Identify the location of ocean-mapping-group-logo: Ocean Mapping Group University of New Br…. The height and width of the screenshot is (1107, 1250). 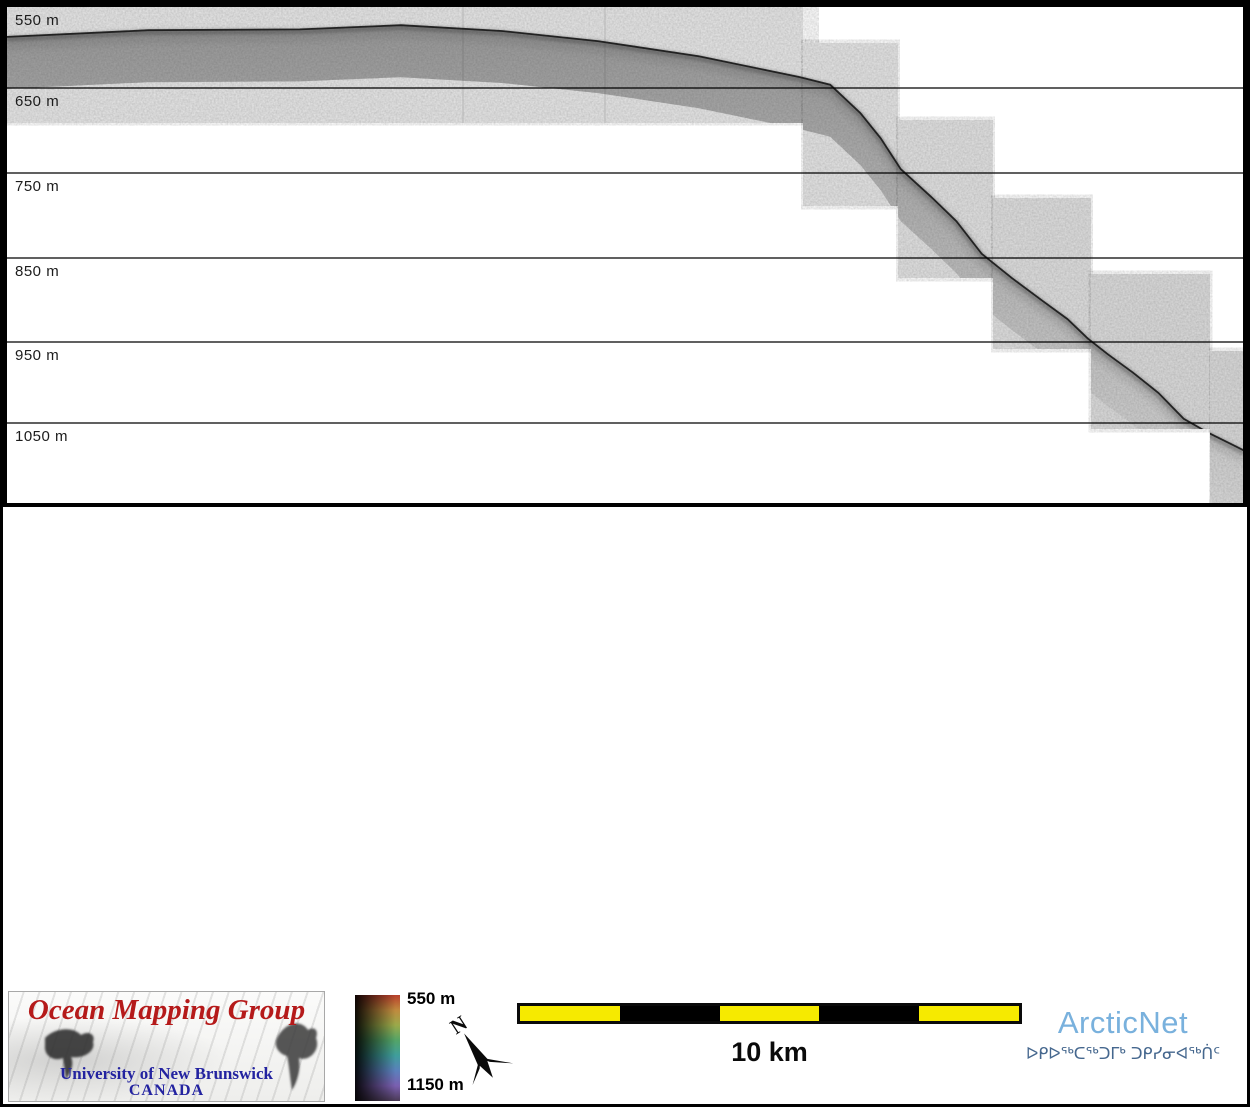
(166, 1046).